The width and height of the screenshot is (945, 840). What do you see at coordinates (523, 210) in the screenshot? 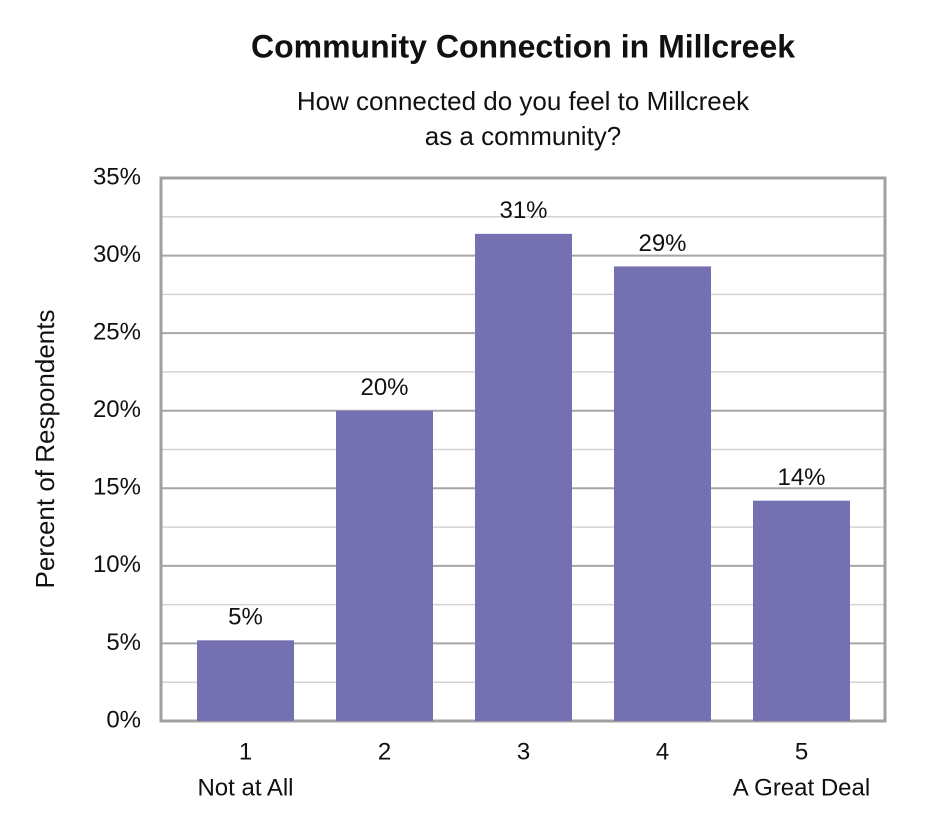
I see `value-label: 31%` at bounding box center [523, 210].